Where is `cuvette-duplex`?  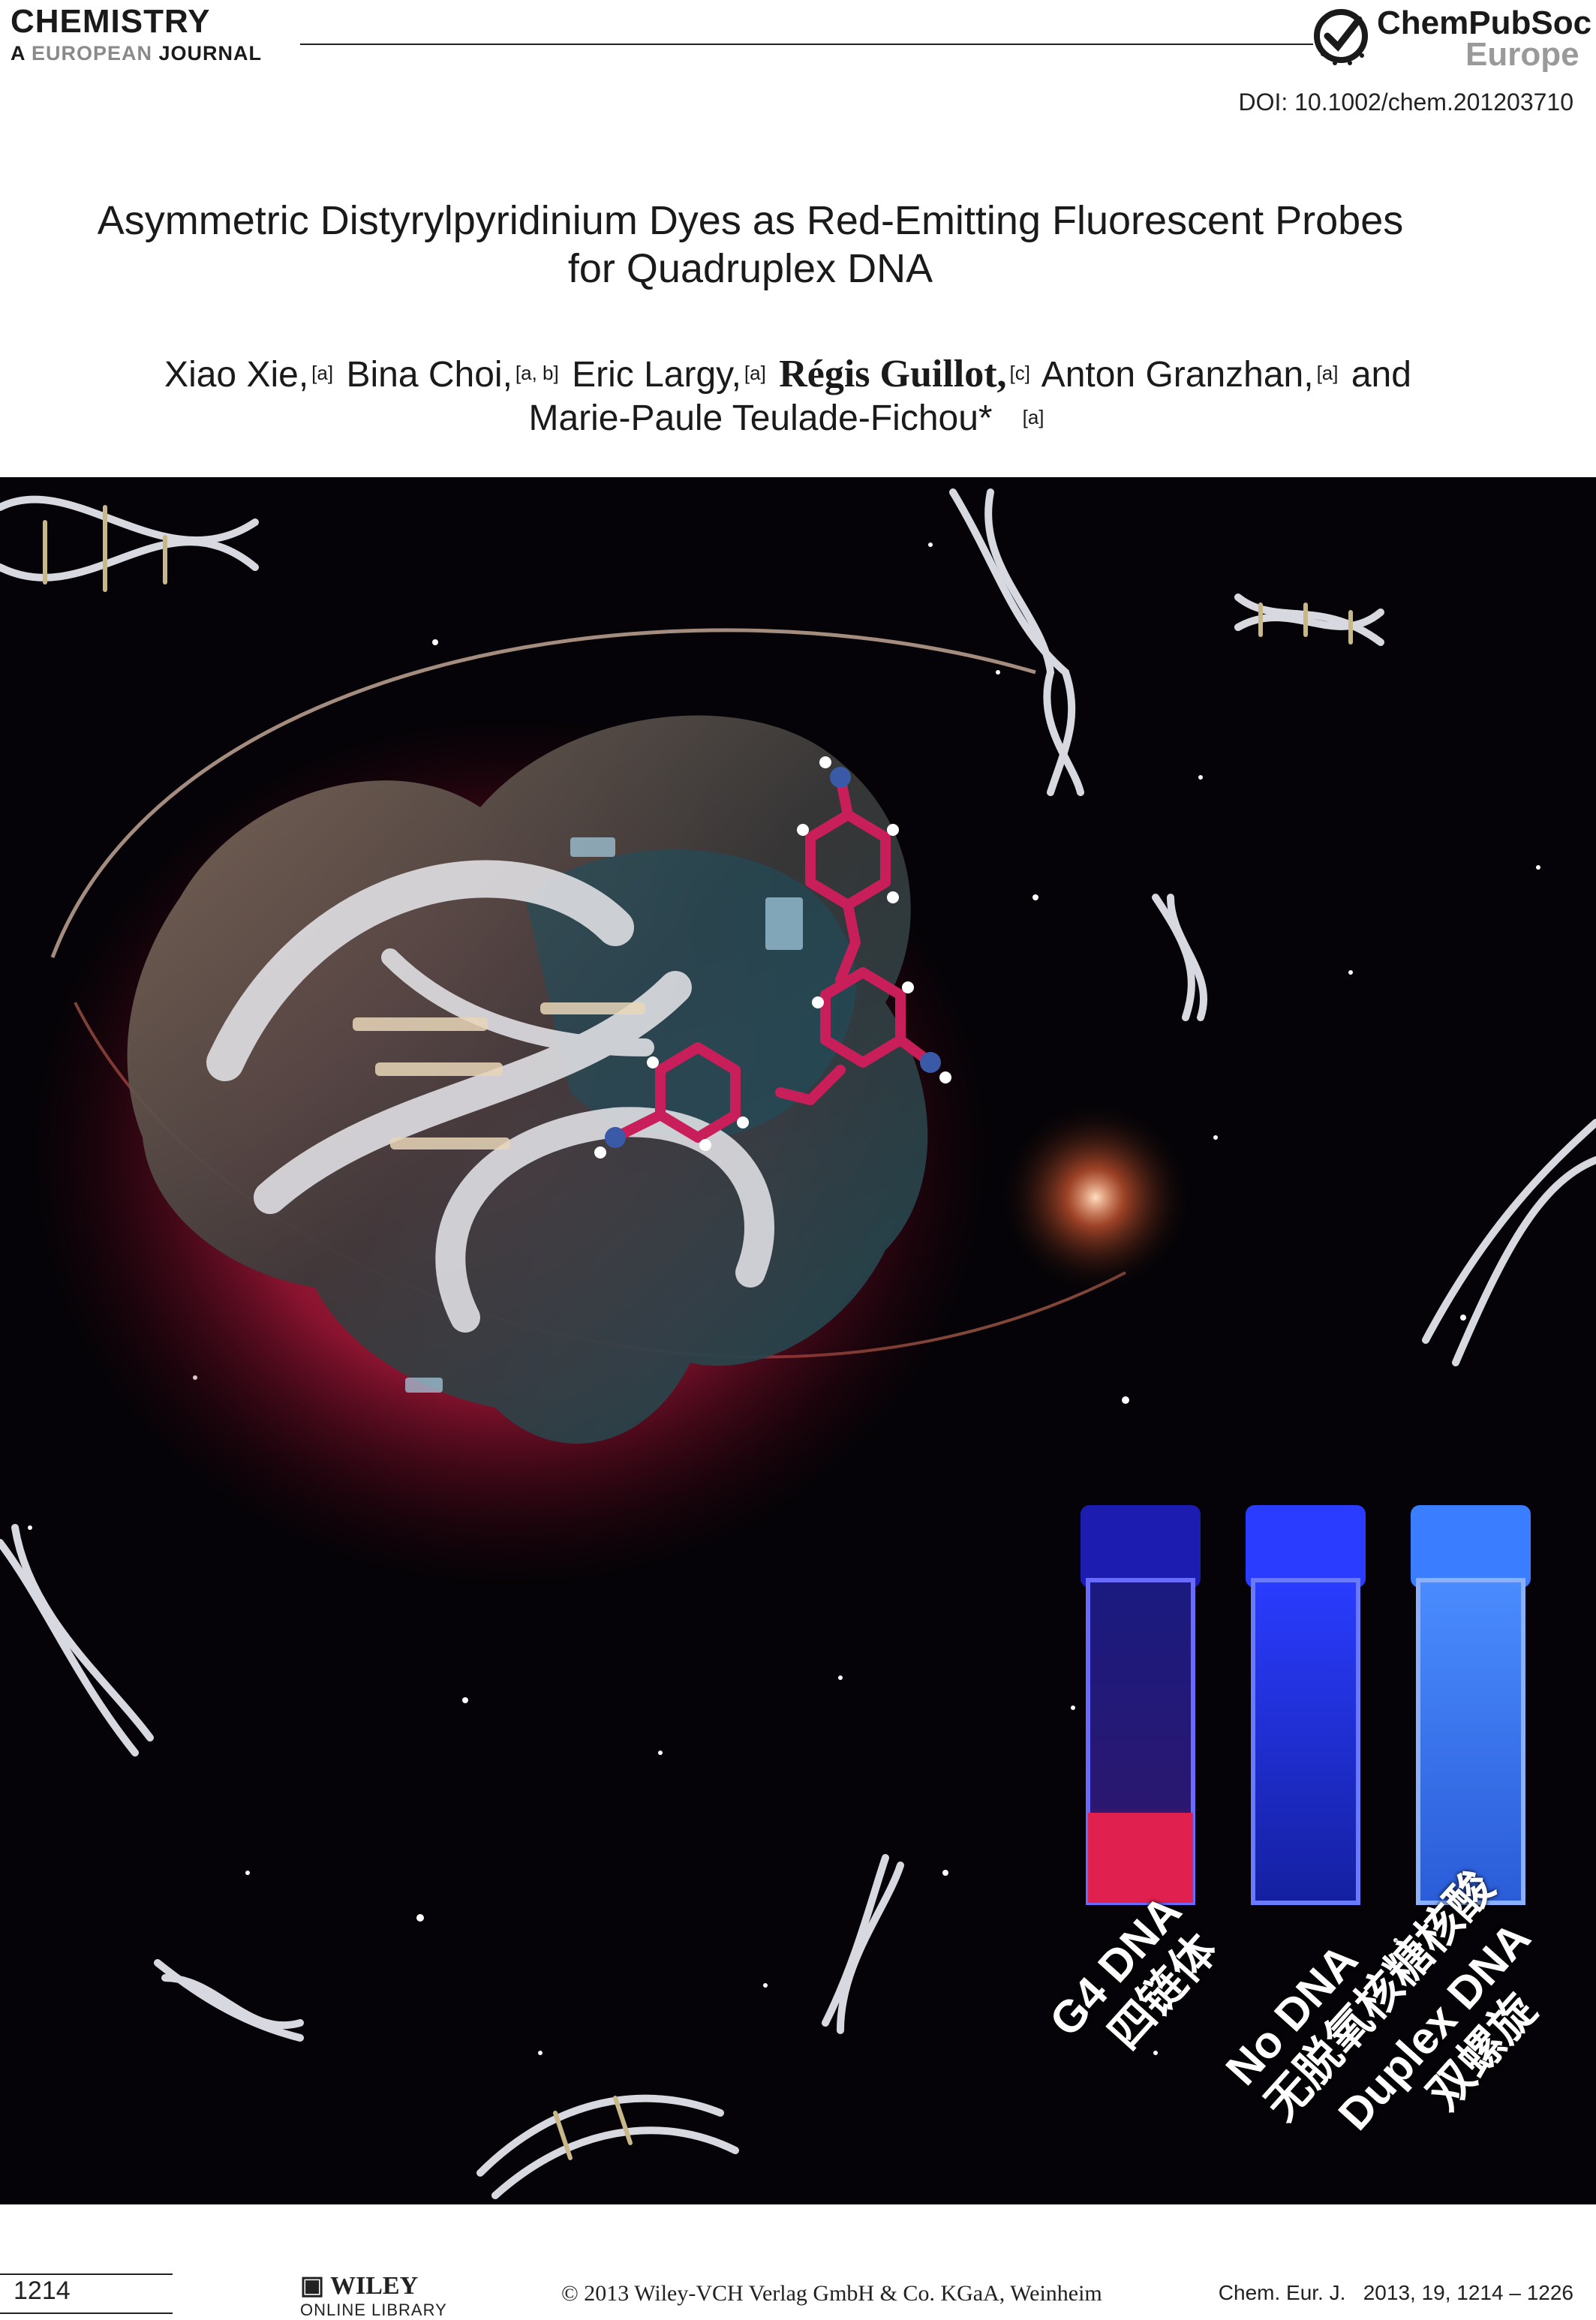
cuvette-duplex is located at coordinates (1471, 1705).